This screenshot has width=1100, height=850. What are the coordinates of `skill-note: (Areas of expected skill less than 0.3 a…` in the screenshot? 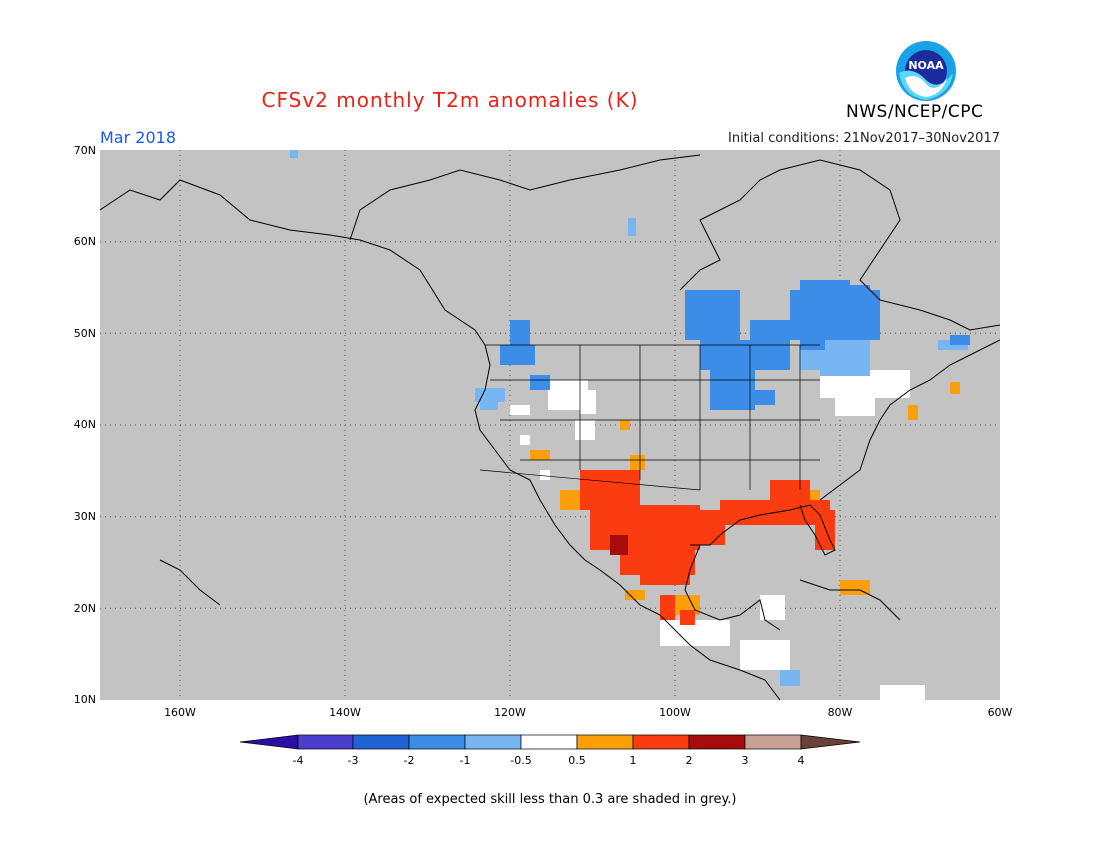 It's located at (550, 799).